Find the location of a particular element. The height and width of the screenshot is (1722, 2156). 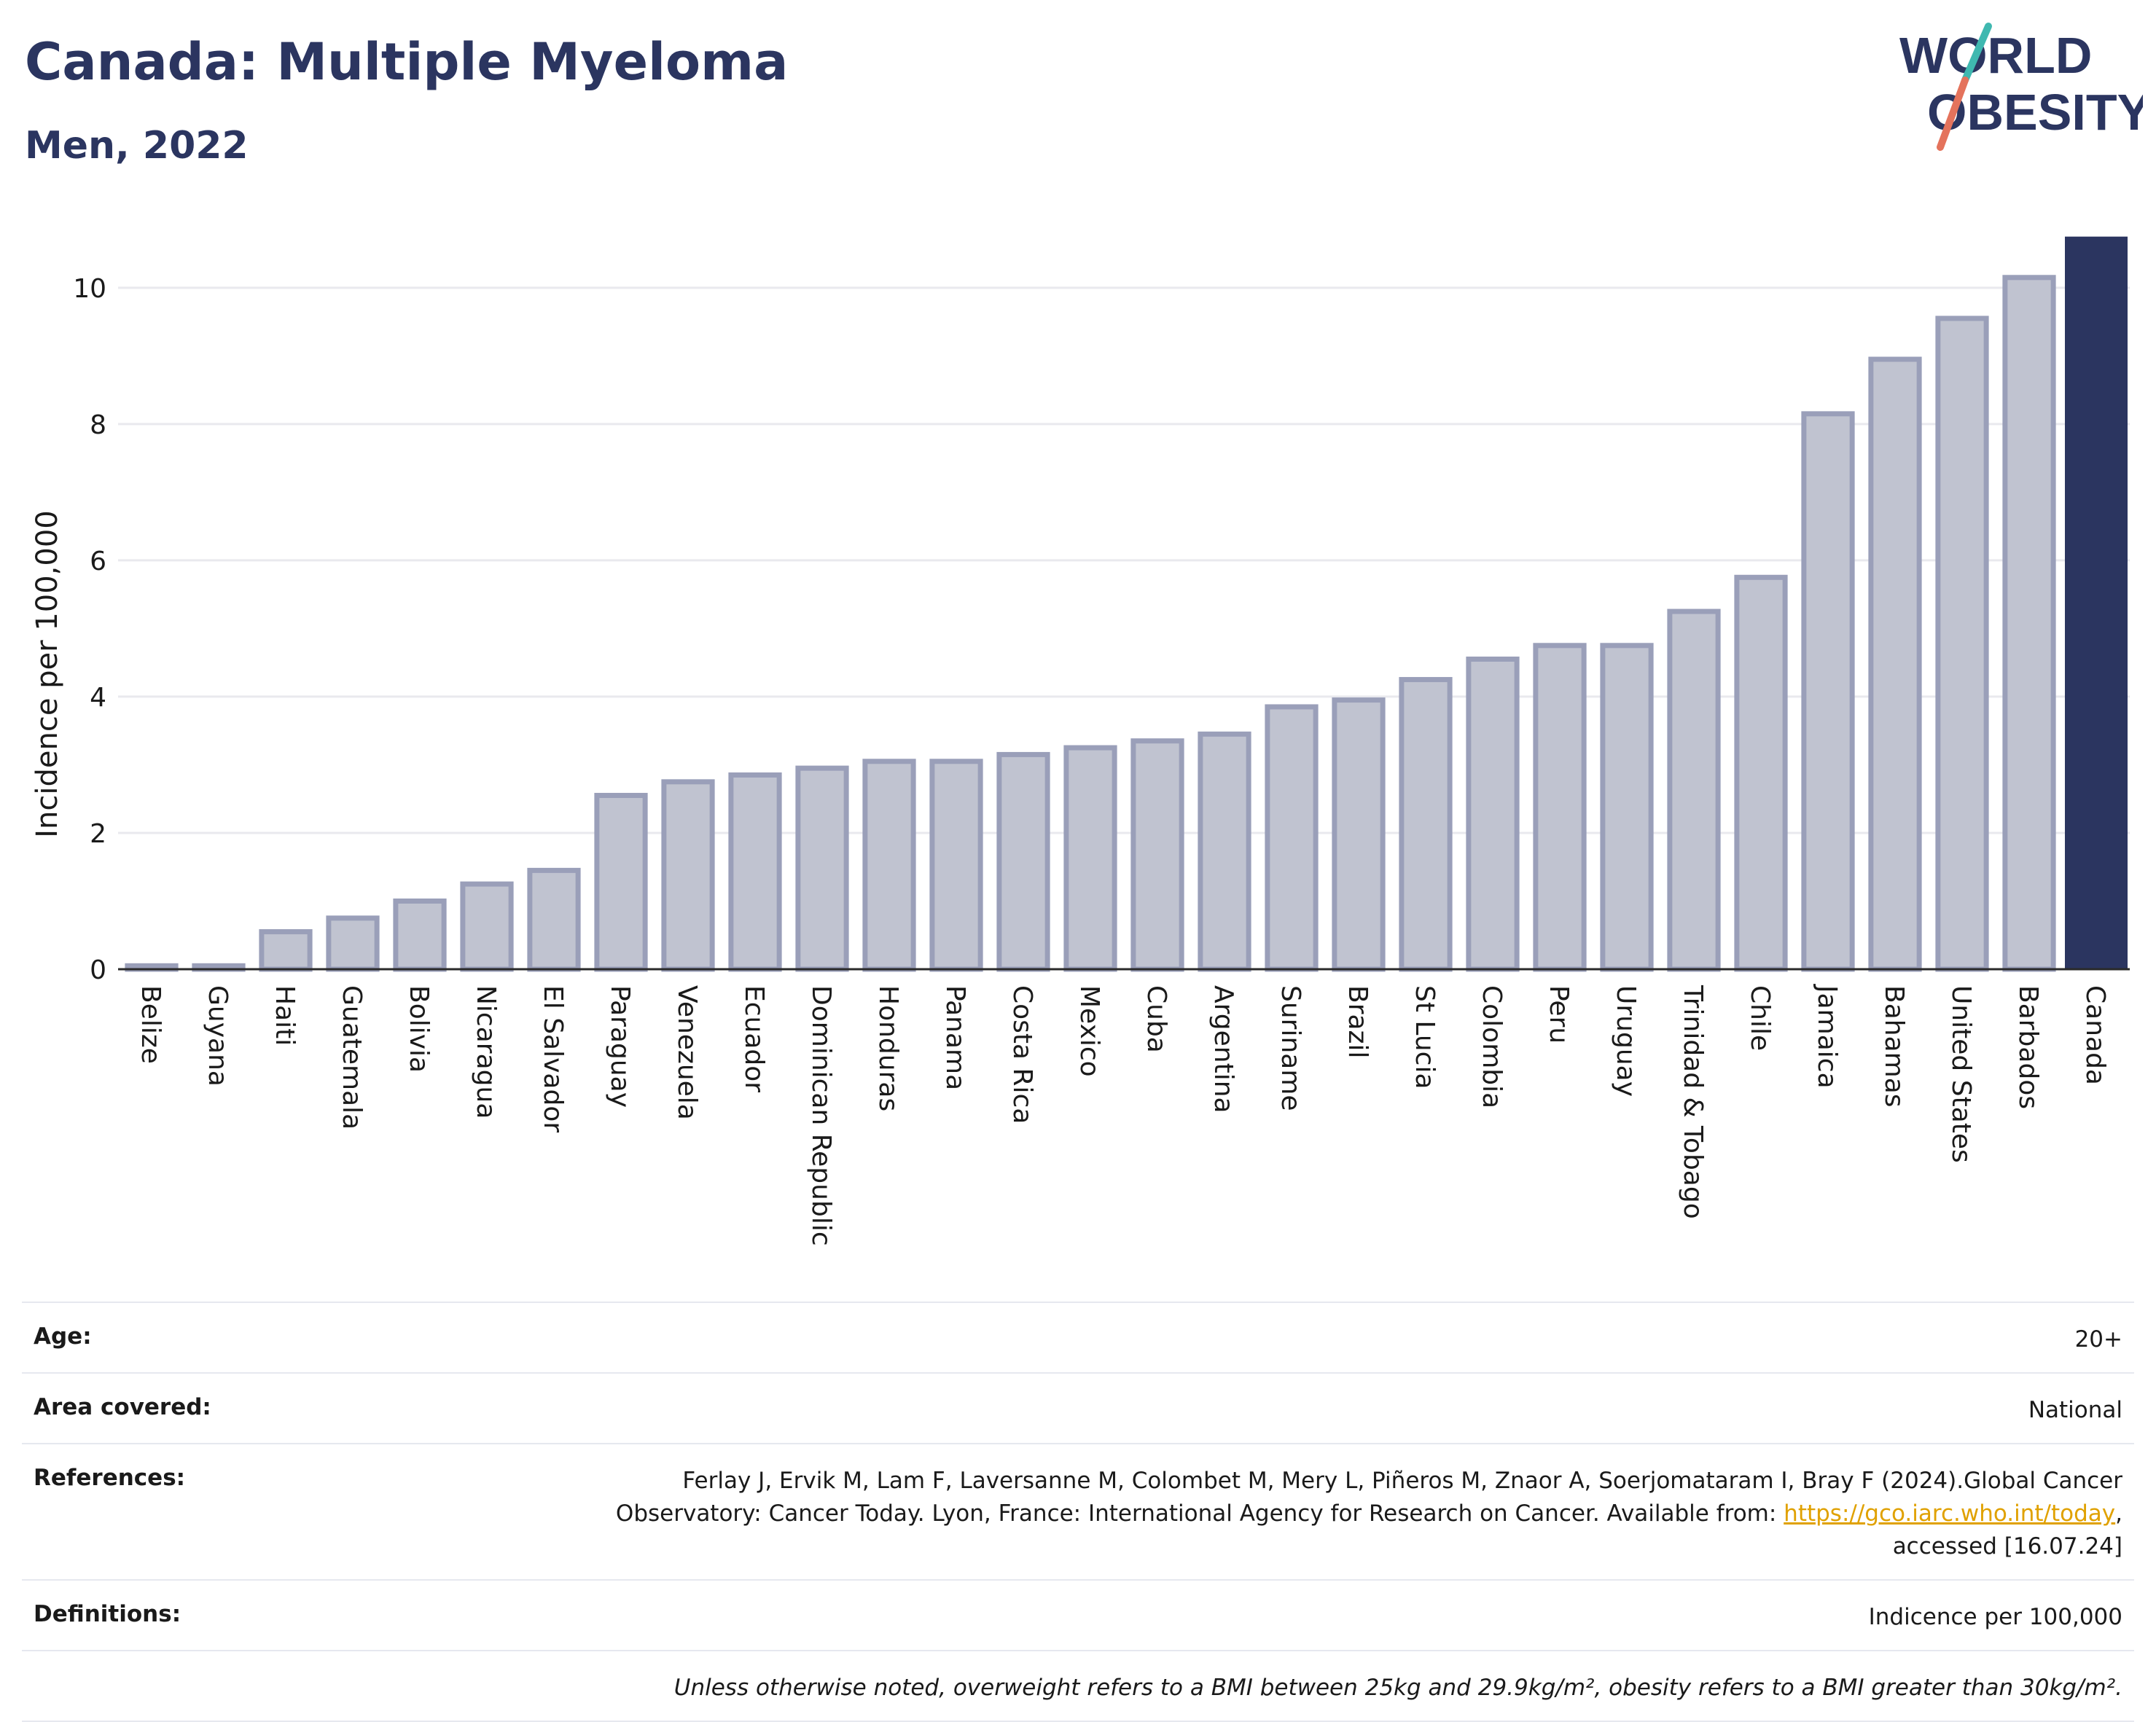

logo-line-1: WORLD is located at coordinates (1996, 55).